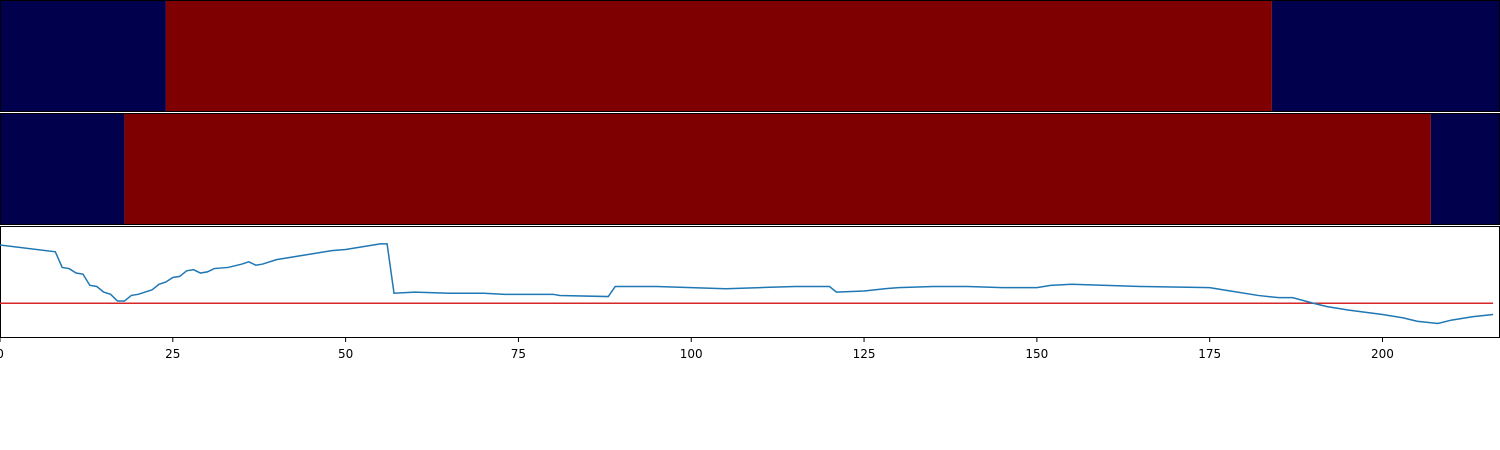  Describe the element at coordinates (1036, 354) in the screenshot. I see `x-tick-label: 150` at that location.